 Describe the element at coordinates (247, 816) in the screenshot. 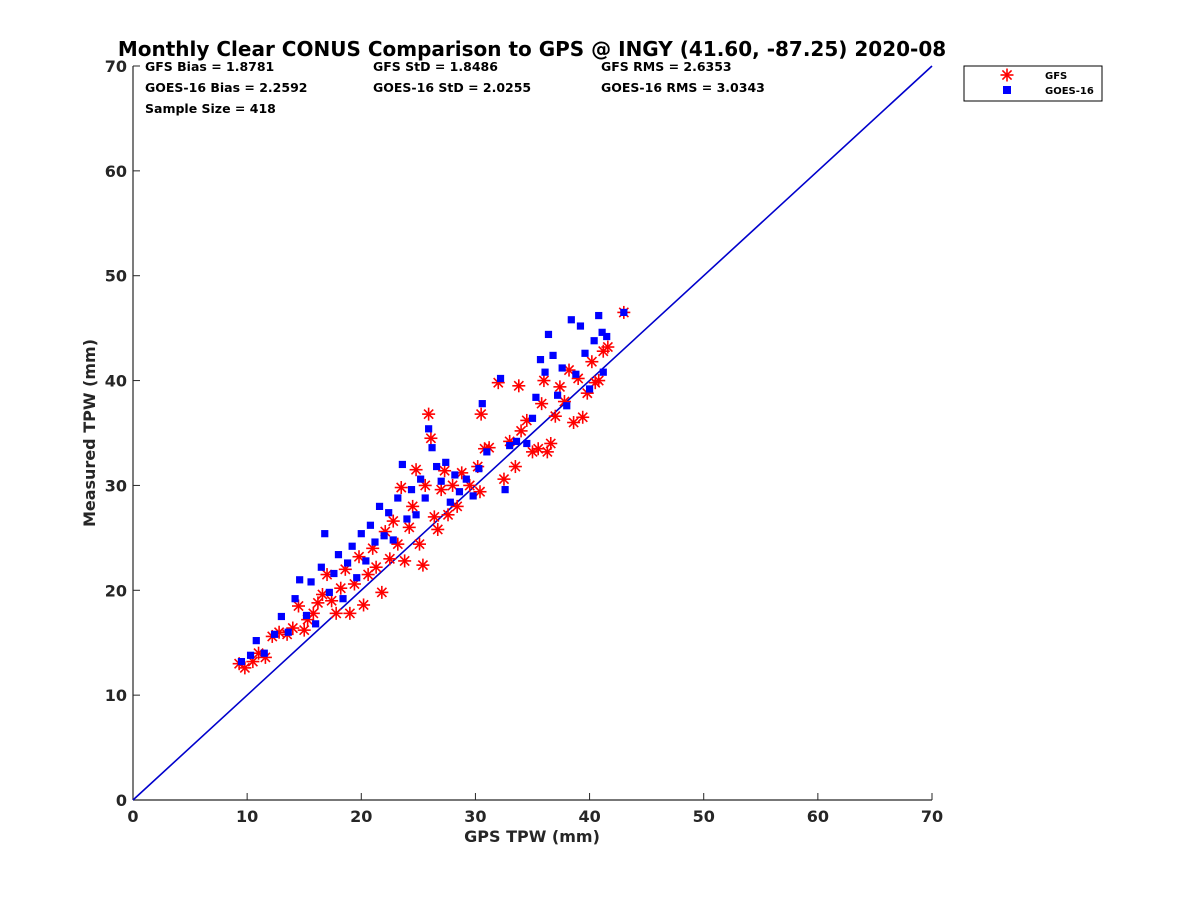

I see `x-tick-label: 10` at that location.